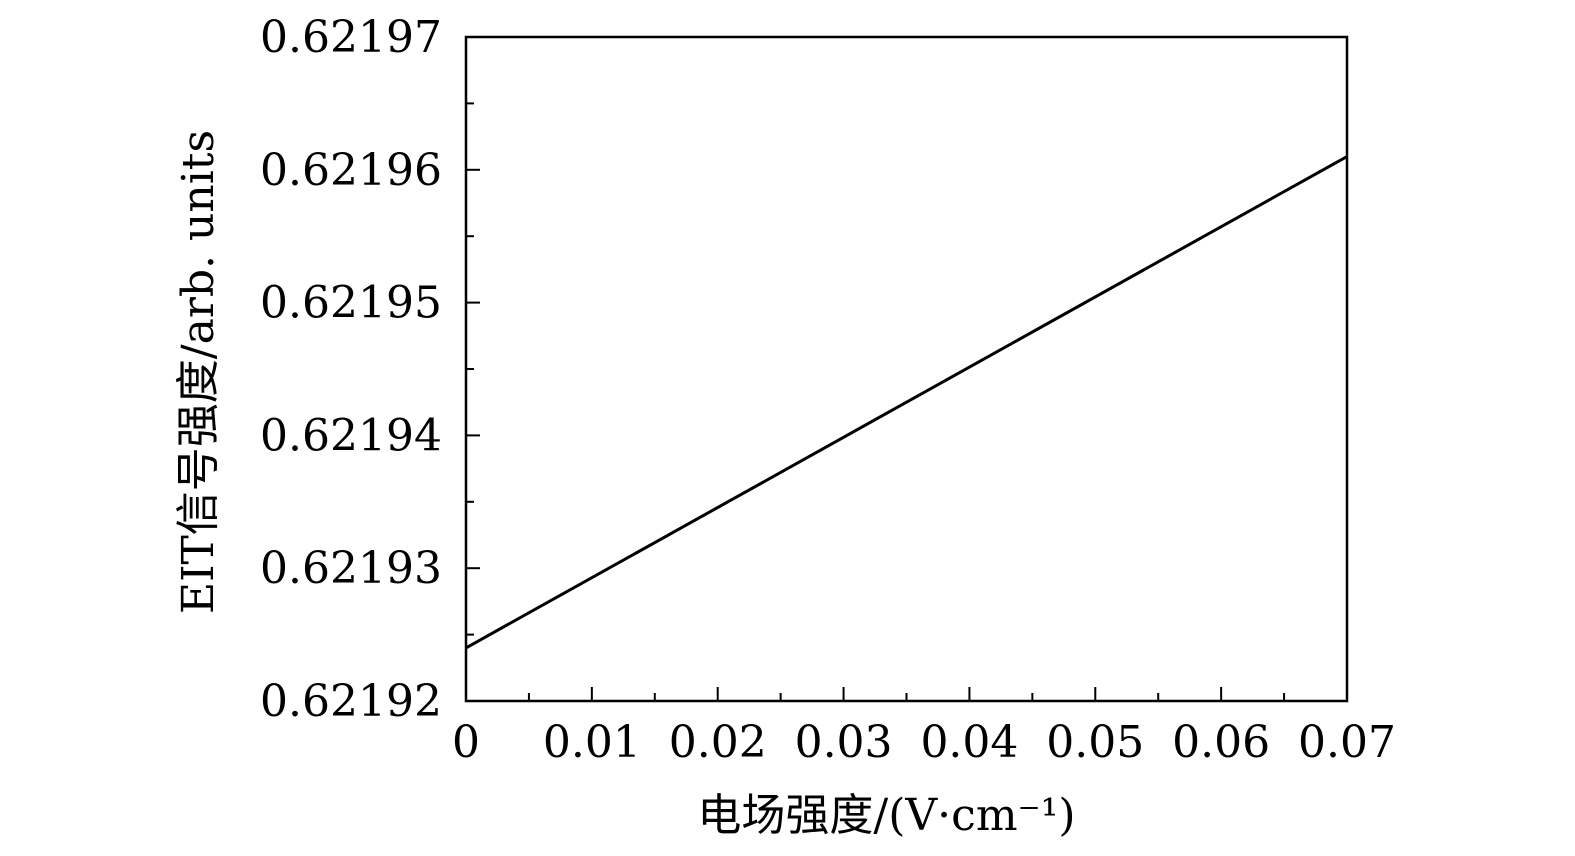 This screenshot has width=1575, height=856. What do you see at coordinates (718, 742) in the screenshot?
I see `x-tick-label: 0.02` at bounding box center [718, 742].